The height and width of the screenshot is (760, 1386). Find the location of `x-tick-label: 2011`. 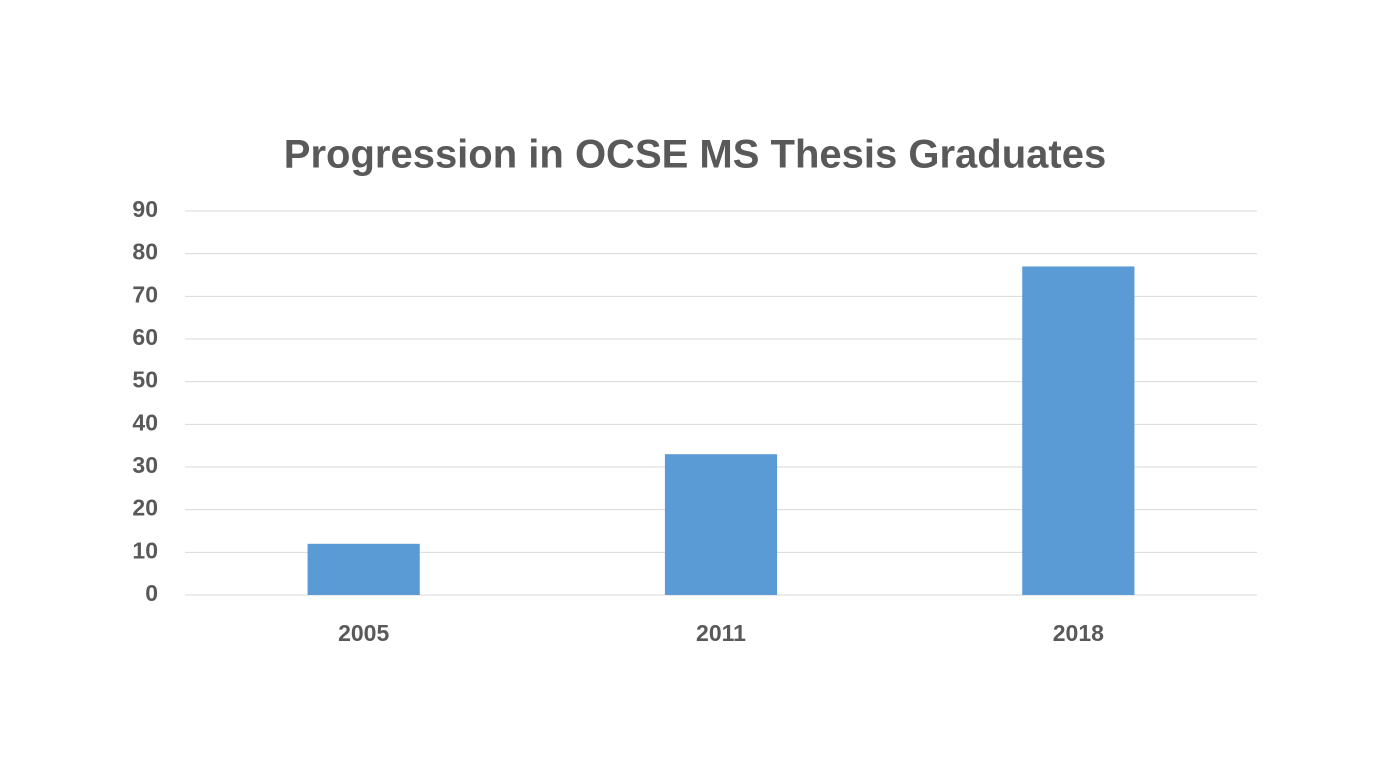

x-tick-label: 2011 is located at coordinates (721, 633).